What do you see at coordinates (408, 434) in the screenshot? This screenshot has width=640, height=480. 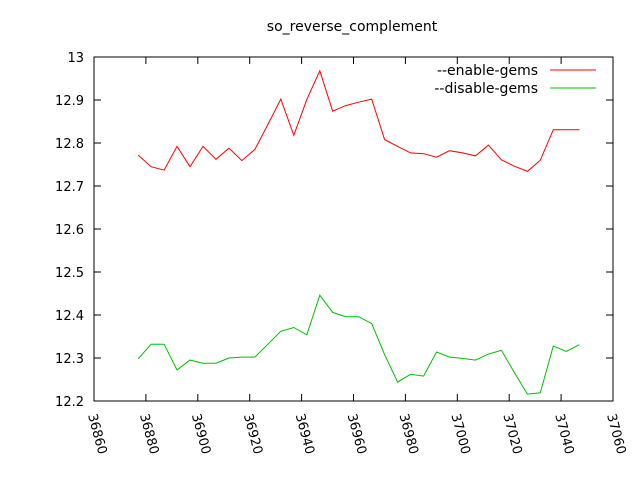 I see `x-tick-label: 36980` at bounding box center [408, 434].